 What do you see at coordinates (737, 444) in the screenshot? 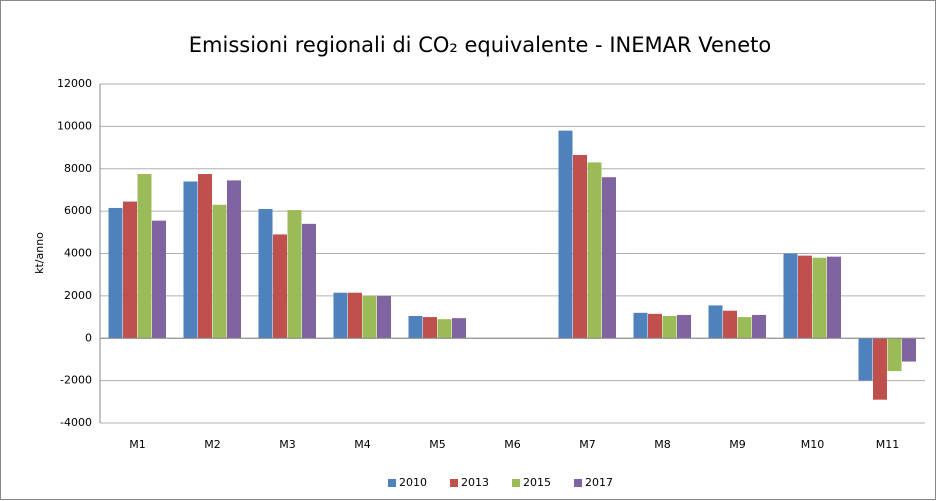
I see `x-tick-label: M9` at bounding box center [737, 444].